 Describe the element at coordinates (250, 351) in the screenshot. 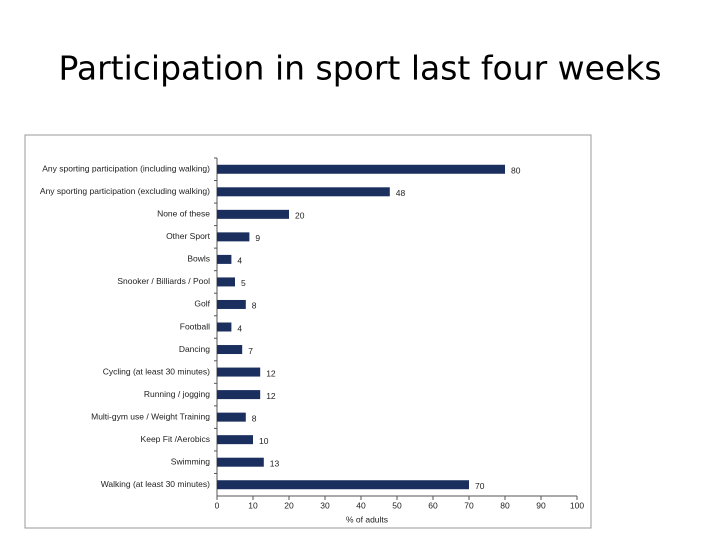

I see `value-label: 7` at that location.